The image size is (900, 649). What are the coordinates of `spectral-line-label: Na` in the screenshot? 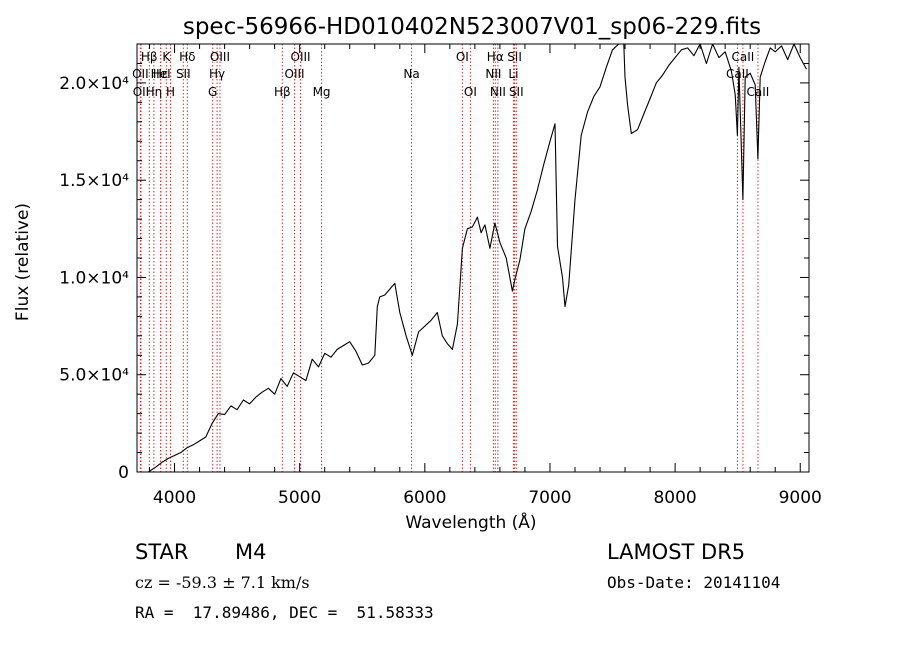 It's located at (411, 74).